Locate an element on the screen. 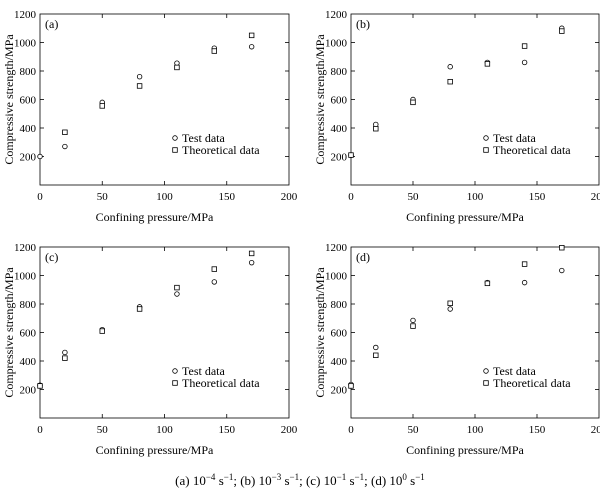  panel-title: (c) is located at coordinates (51, 257).